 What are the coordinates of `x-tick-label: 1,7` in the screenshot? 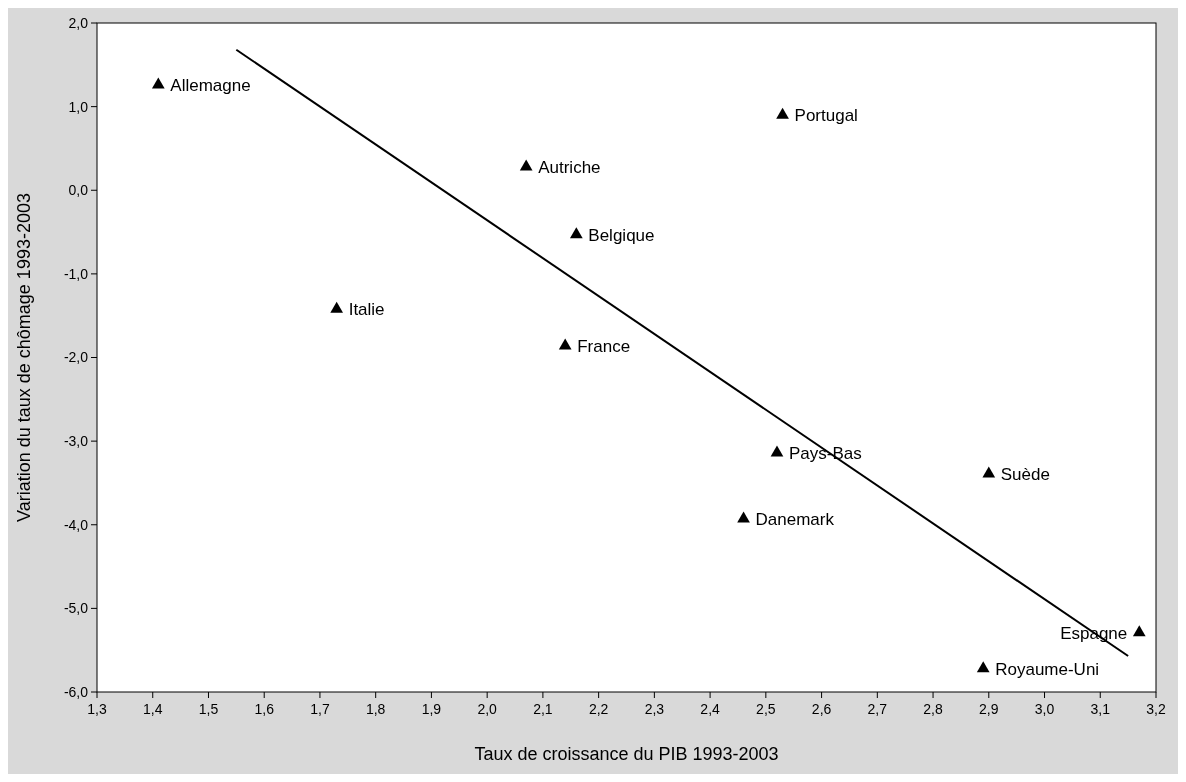 It's located at (320, 709).